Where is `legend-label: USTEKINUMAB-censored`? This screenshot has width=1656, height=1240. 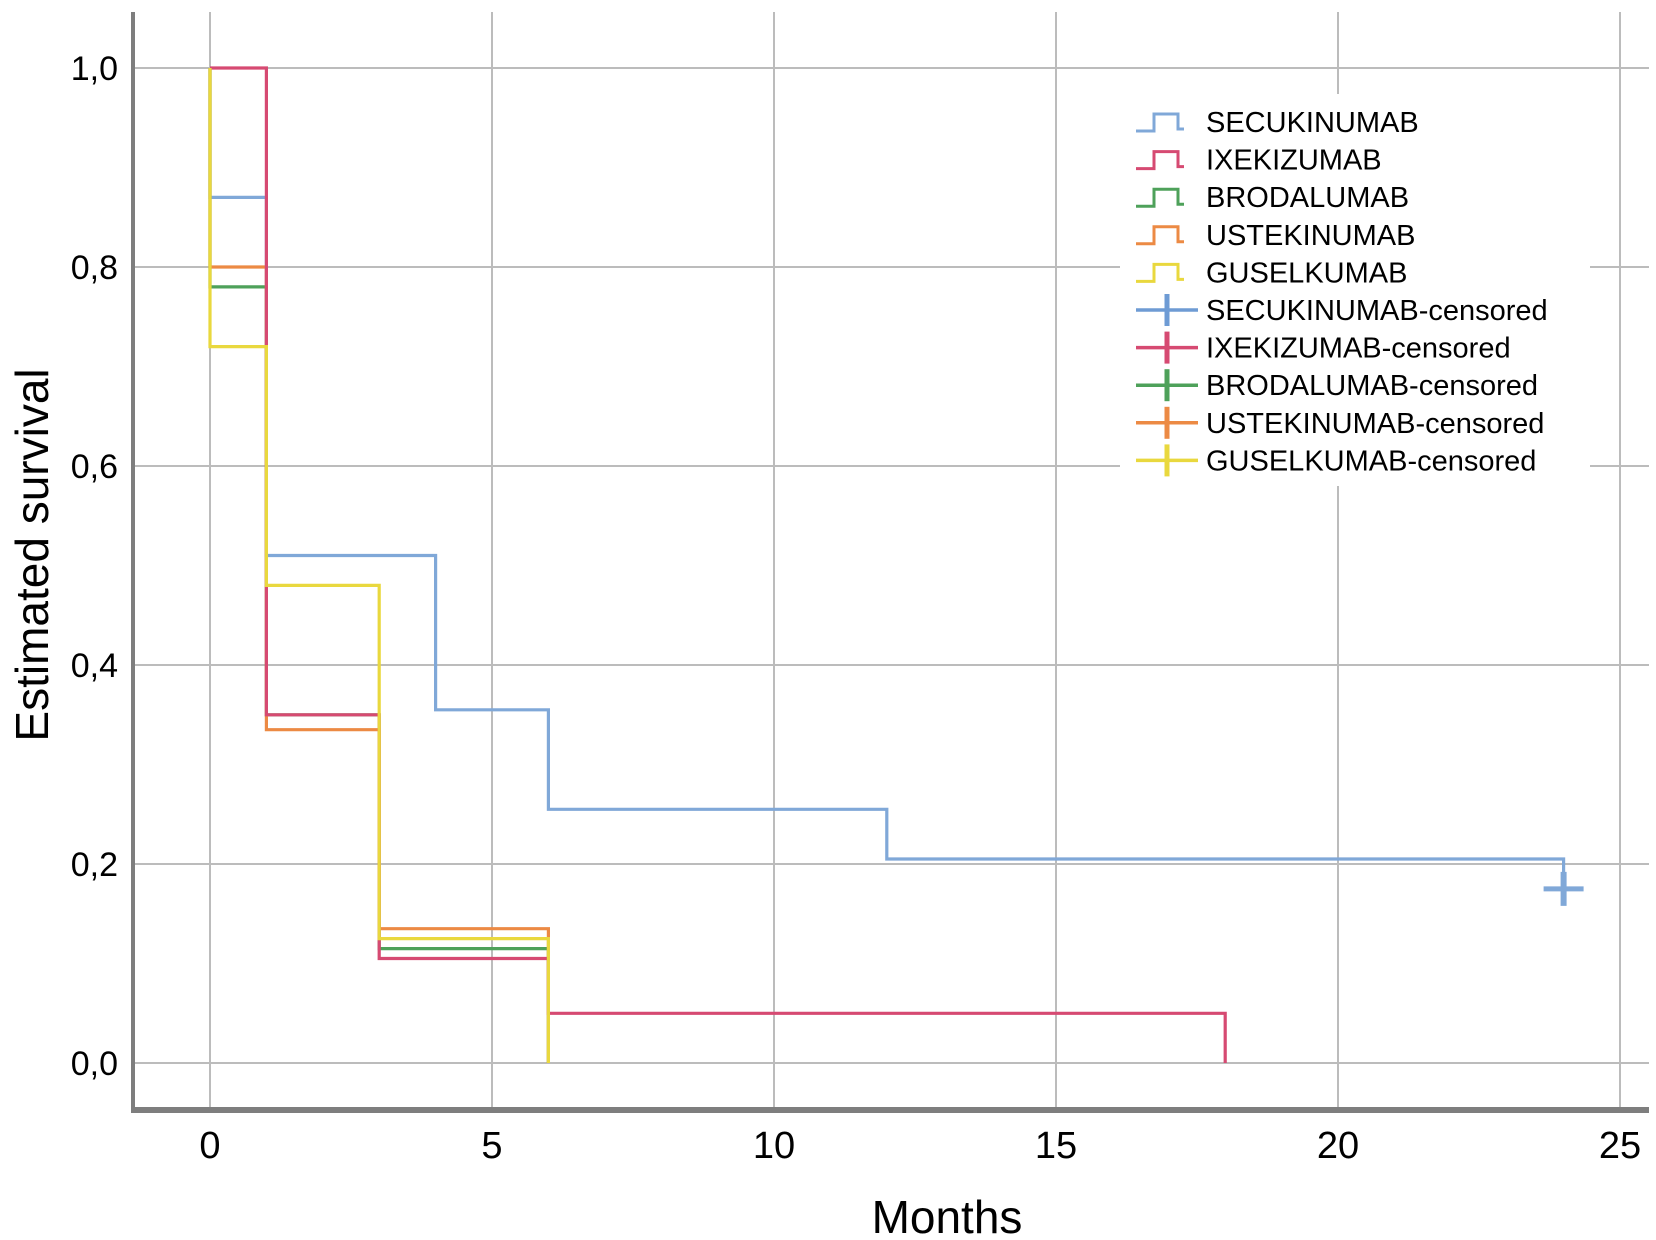 legend-label: USTEKINUMAB-censored is located at coordinates (1375, 424).